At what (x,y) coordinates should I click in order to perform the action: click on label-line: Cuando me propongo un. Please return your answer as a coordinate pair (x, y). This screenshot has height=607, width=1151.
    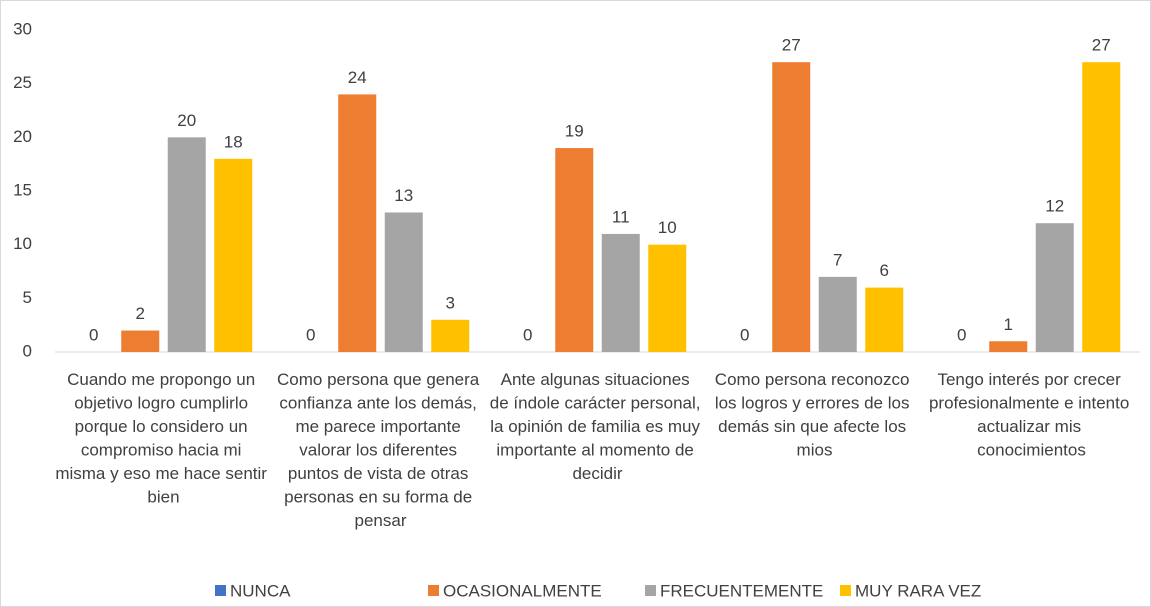
    Looking at the image, I should click on (163, 379).